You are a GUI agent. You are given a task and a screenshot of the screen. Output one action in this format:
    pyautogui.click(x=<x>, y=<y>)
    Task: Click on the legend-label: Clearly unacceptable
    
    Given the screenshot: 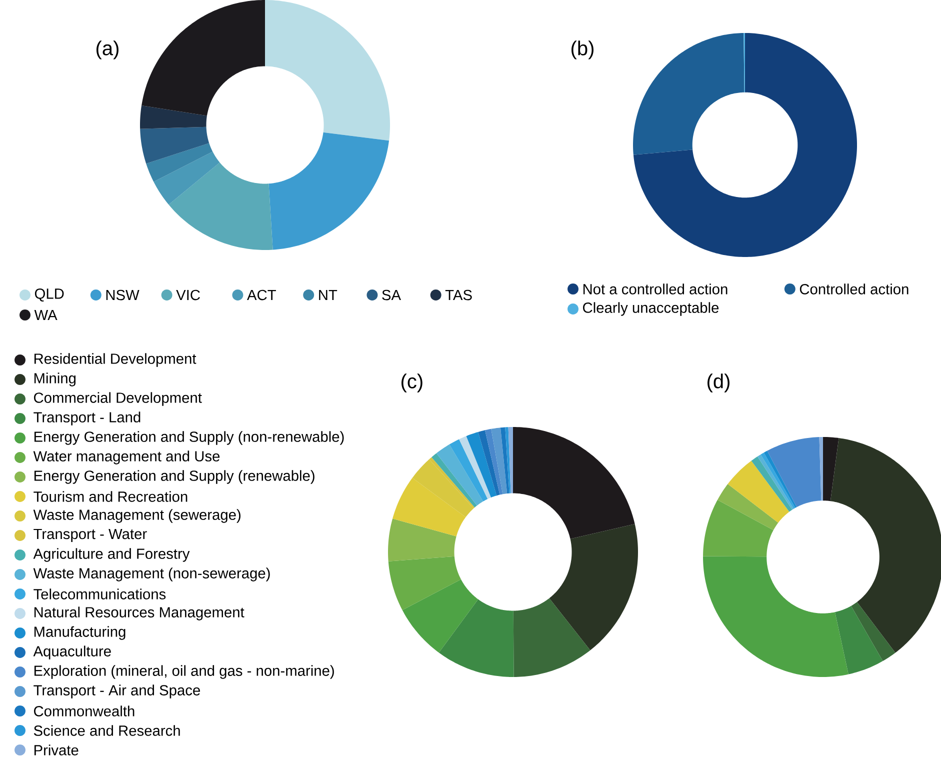 What is the action you would take?
    pyautogui.click(x=651, y=309)
    